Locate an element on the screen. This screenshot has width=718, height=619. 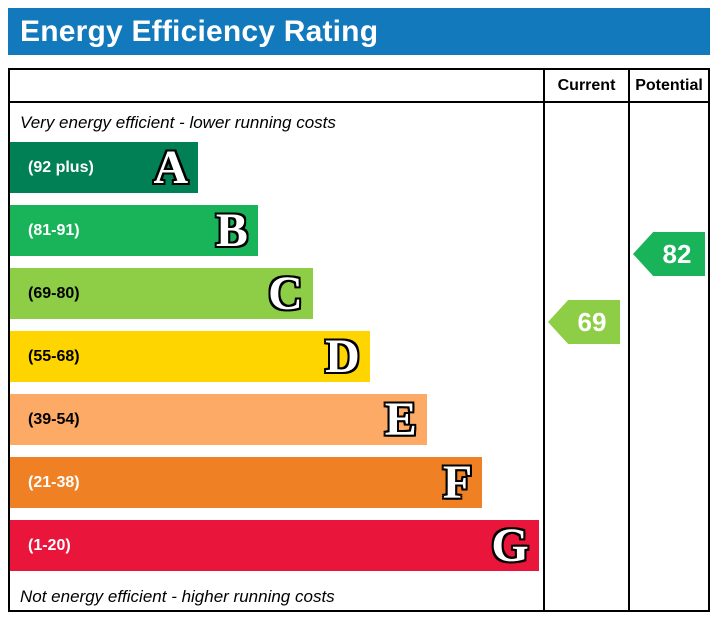
band-letter: A is located at coordinates (171, 167).